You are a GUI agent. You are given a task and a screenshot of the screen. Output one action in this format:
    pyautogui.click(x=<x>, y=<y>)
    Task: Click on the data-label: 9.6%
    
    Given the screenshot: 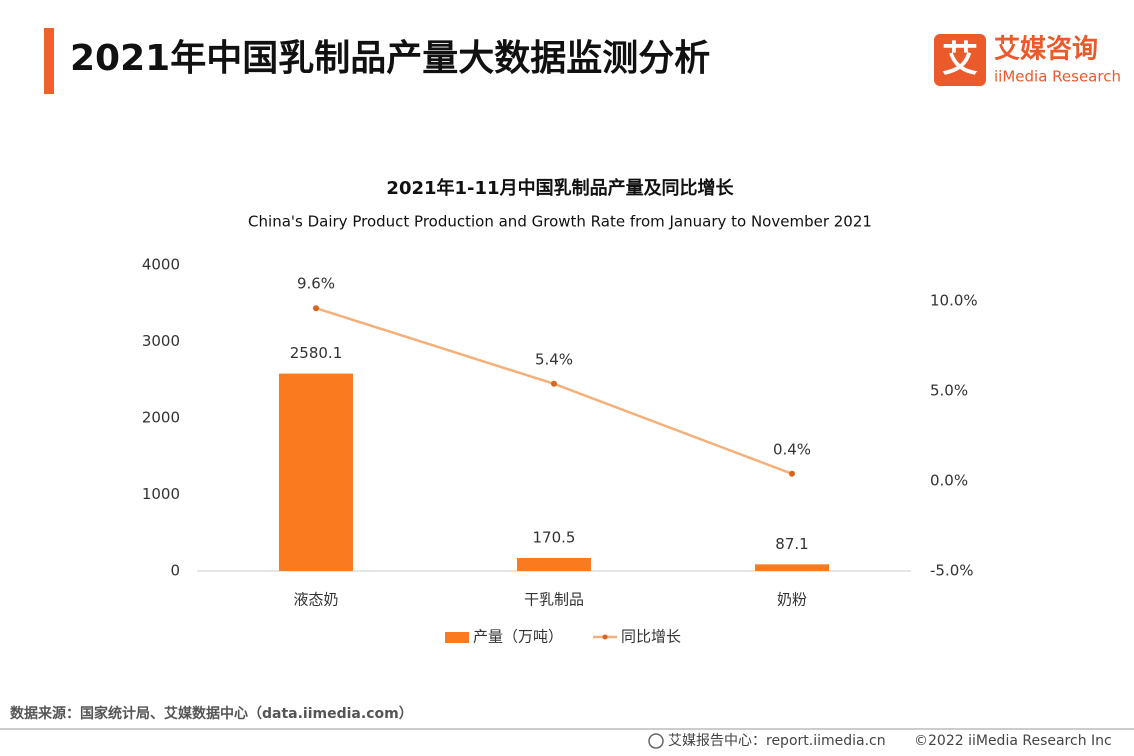 What is the action you would take?
    pyautogui.click(x=316, y=284)
    